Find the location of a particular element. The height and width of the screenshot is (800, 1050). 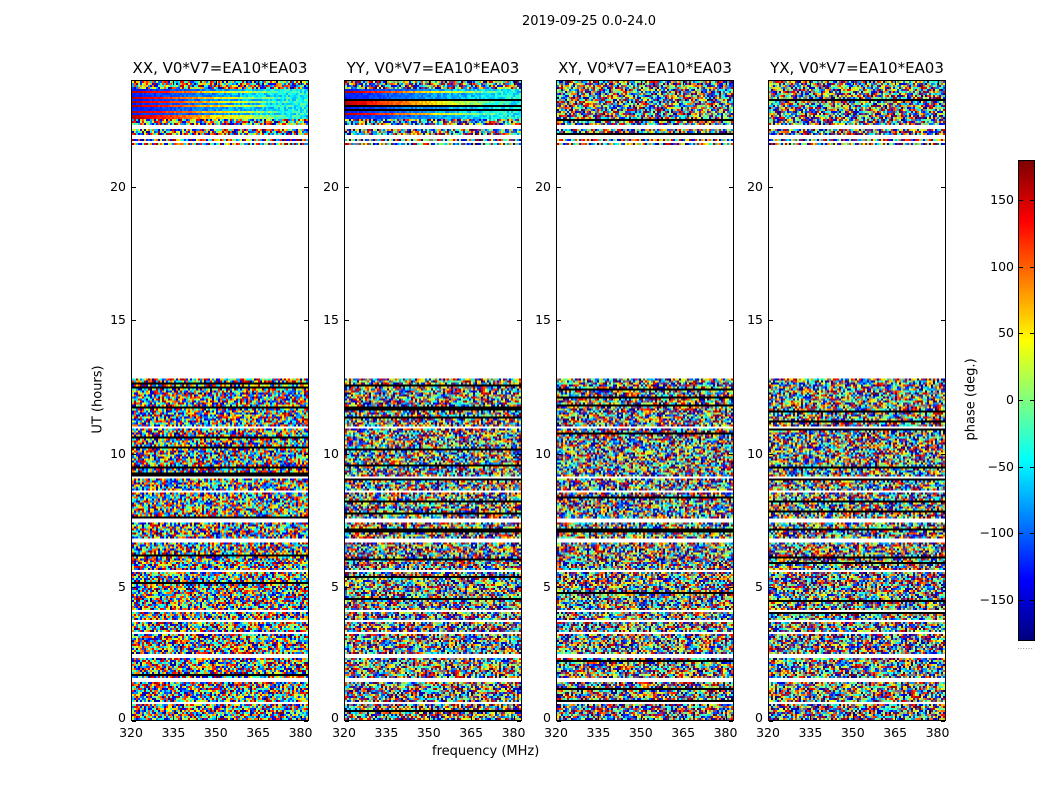

colorbar-tick-label: 150 is located at coordinates (1002, 199).